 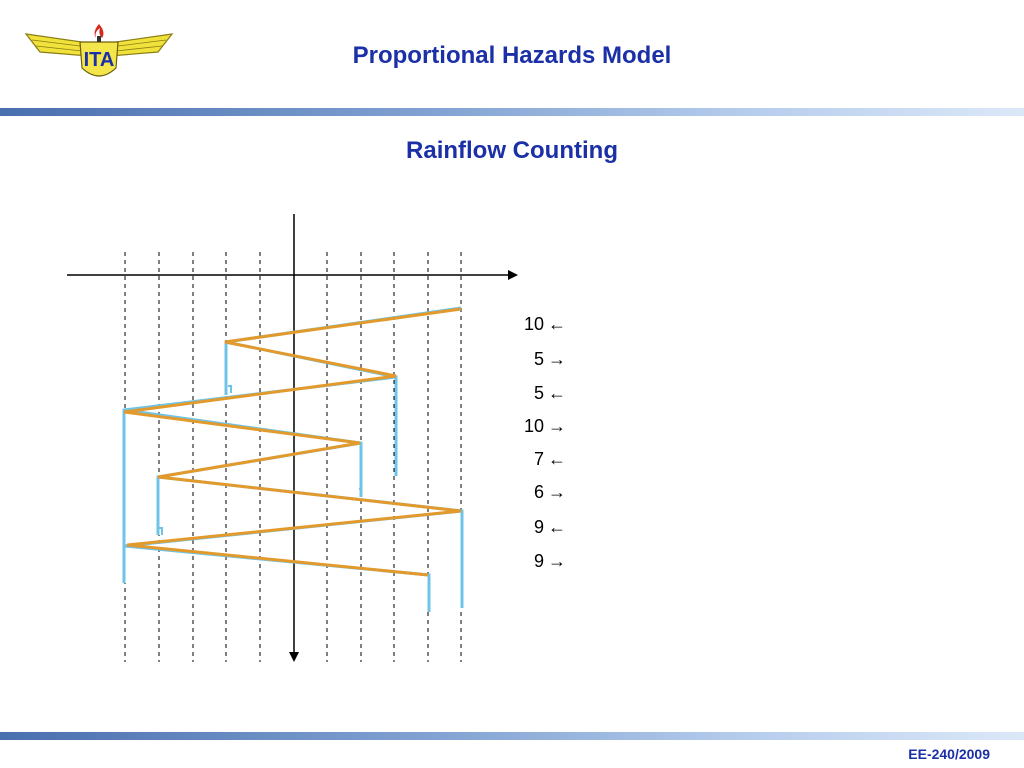 I want to click on logo-text: ITA, so click(x=99, y=60).